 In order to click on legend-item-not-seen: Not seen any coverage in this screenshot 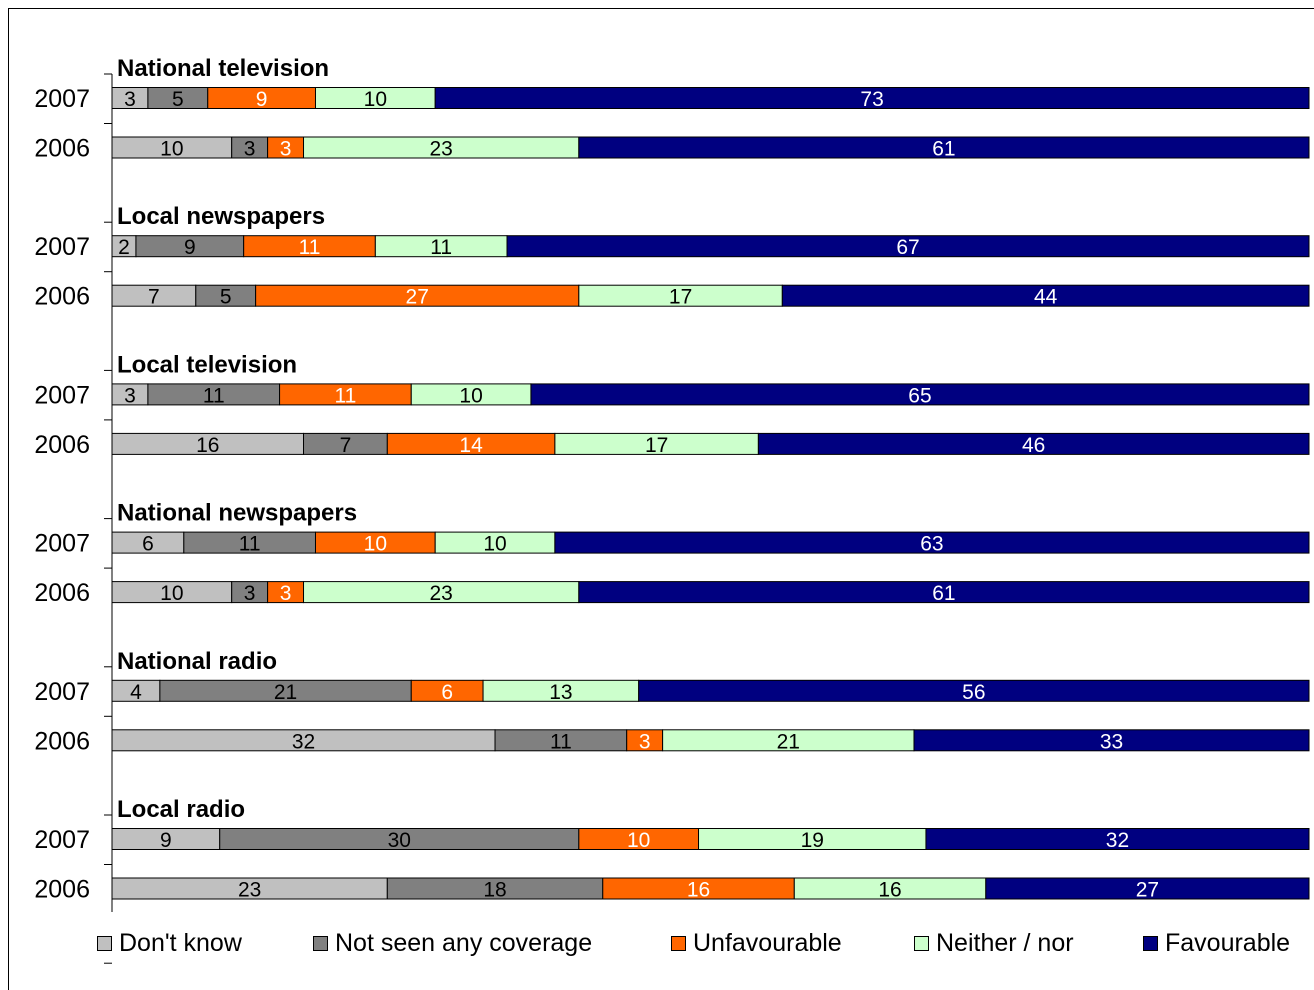, I will do `click(452, 943)`.